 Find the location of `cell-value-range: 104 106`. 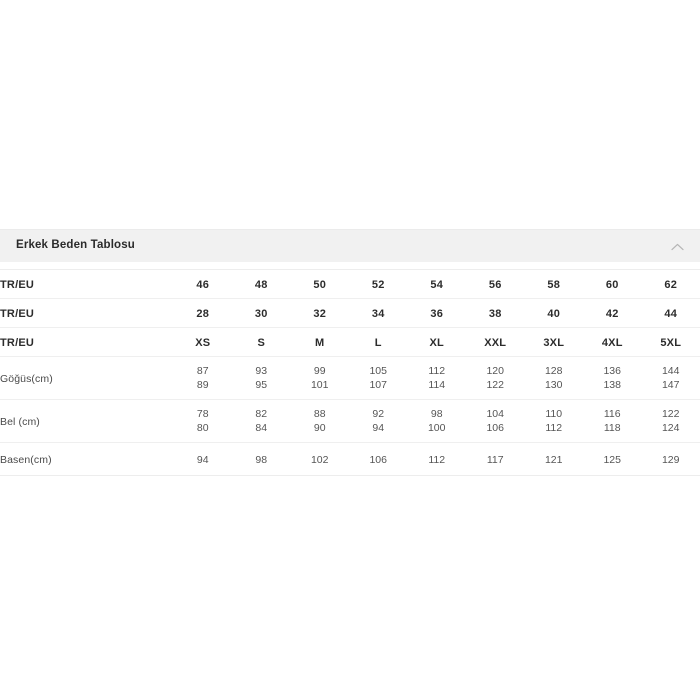

cell-value-range: 104 106 is located at coordinates (495, 421).